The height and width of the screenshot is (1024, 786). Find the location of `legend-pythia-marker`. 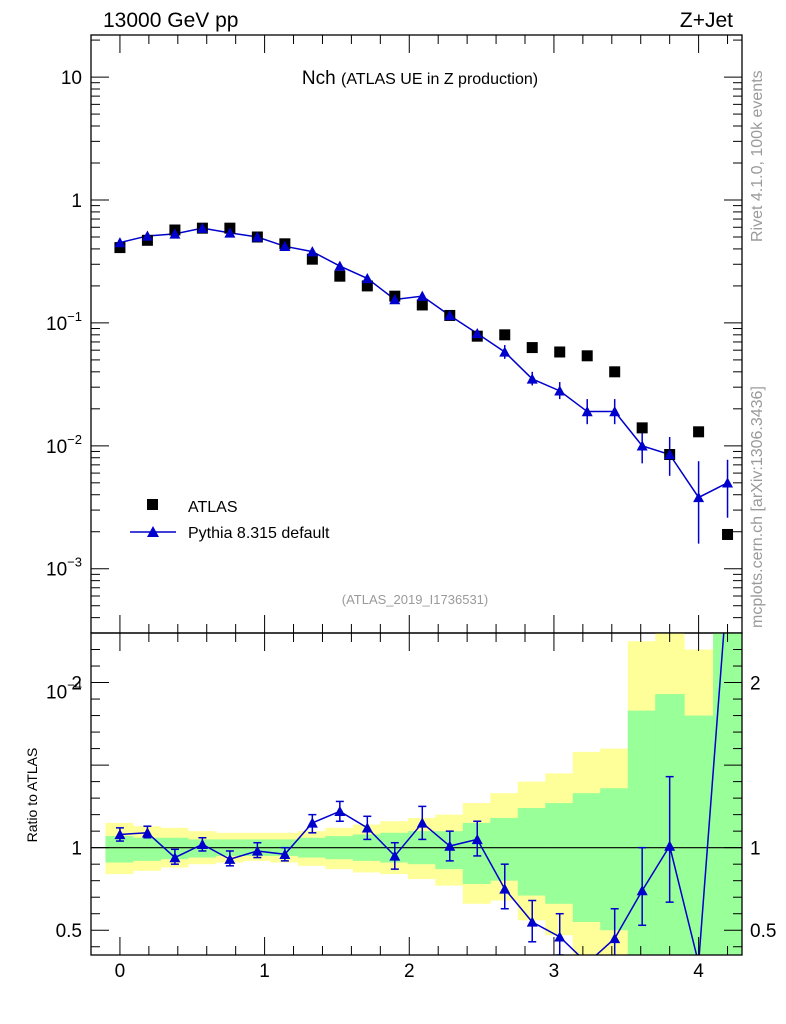

legend-pythia-marker is located at coordinates (153, 531).